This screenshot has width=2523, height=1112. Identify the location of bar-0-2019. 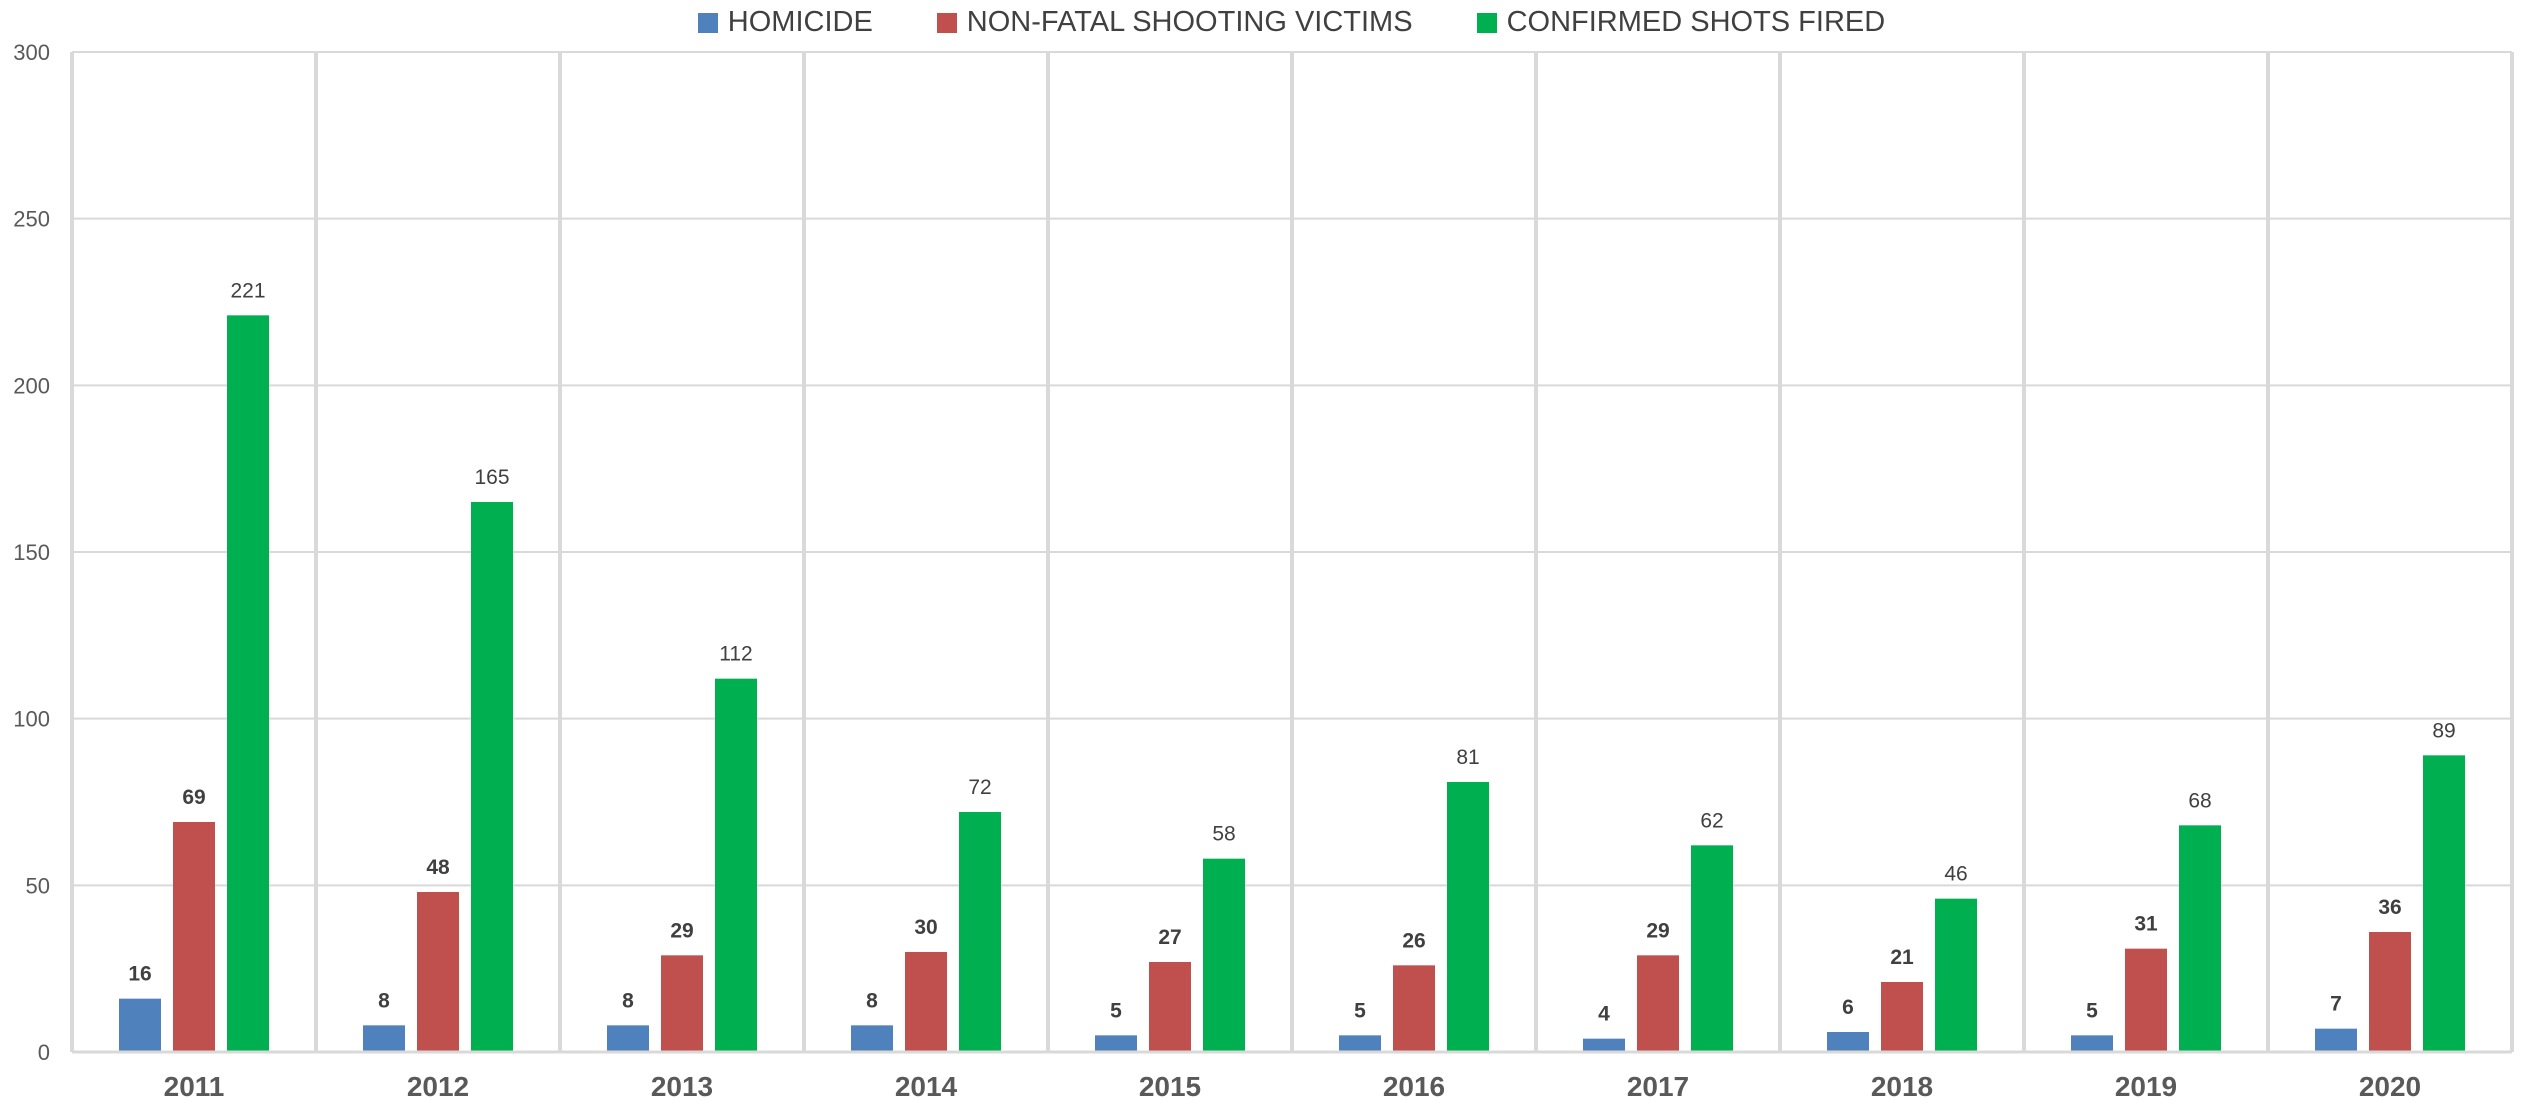
(2092, 1043).